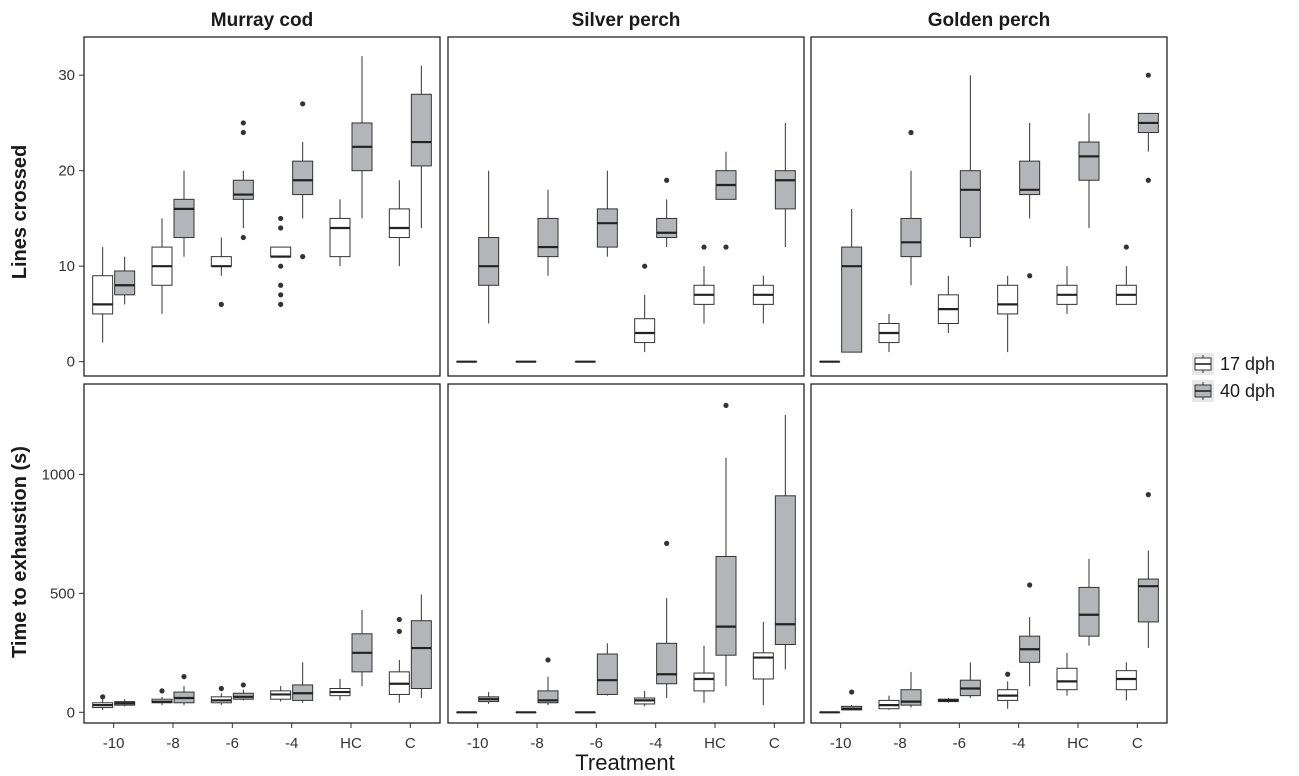  I want to click on panel: -10 -8 -6 -4 HC C, so click(989, 567).